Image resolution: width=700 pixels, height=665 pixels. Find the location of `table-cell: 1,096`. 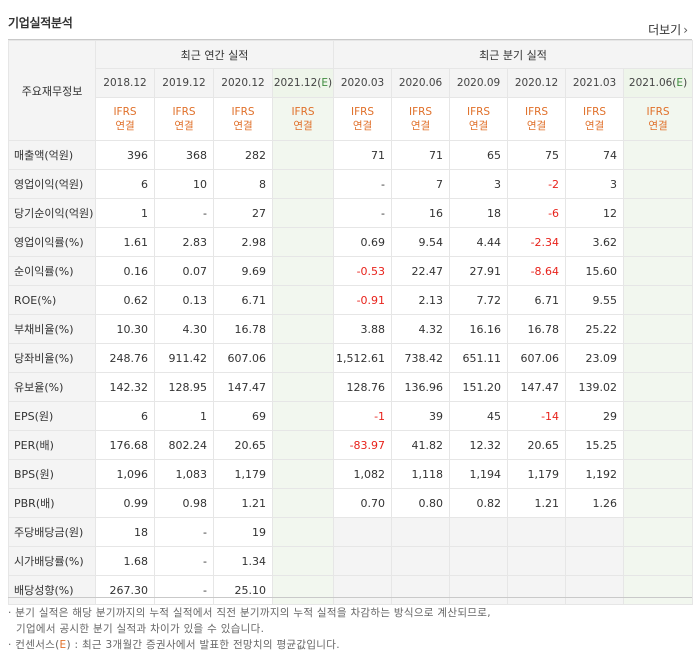

table-cell: 1,096 is located at coordinates (125, 474).